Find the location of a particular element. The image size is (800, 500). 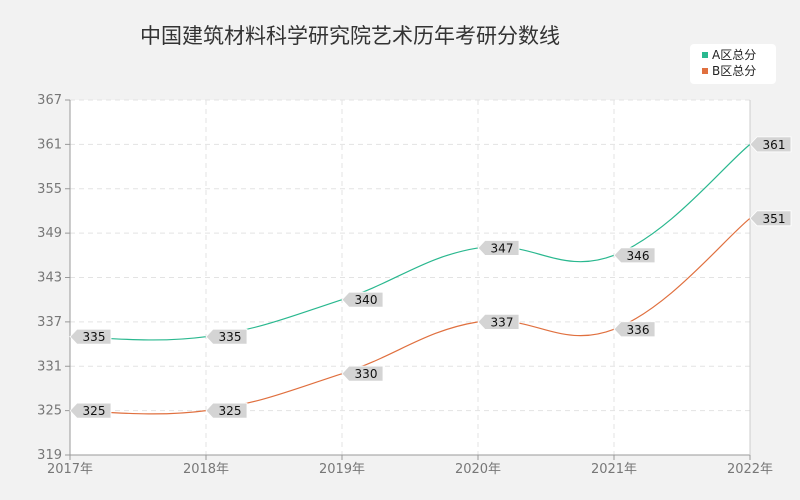

data-label: 337 is located at coordinates (498, 321).